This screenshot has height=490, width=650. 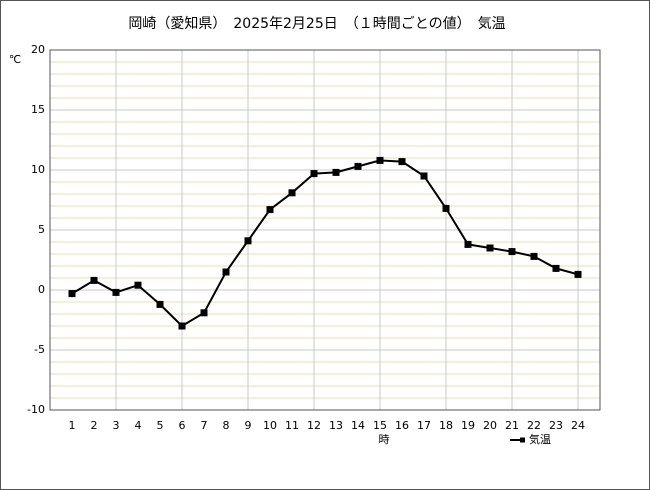 I want to click on x-tick-label: 8, so click(x=226, y=425).